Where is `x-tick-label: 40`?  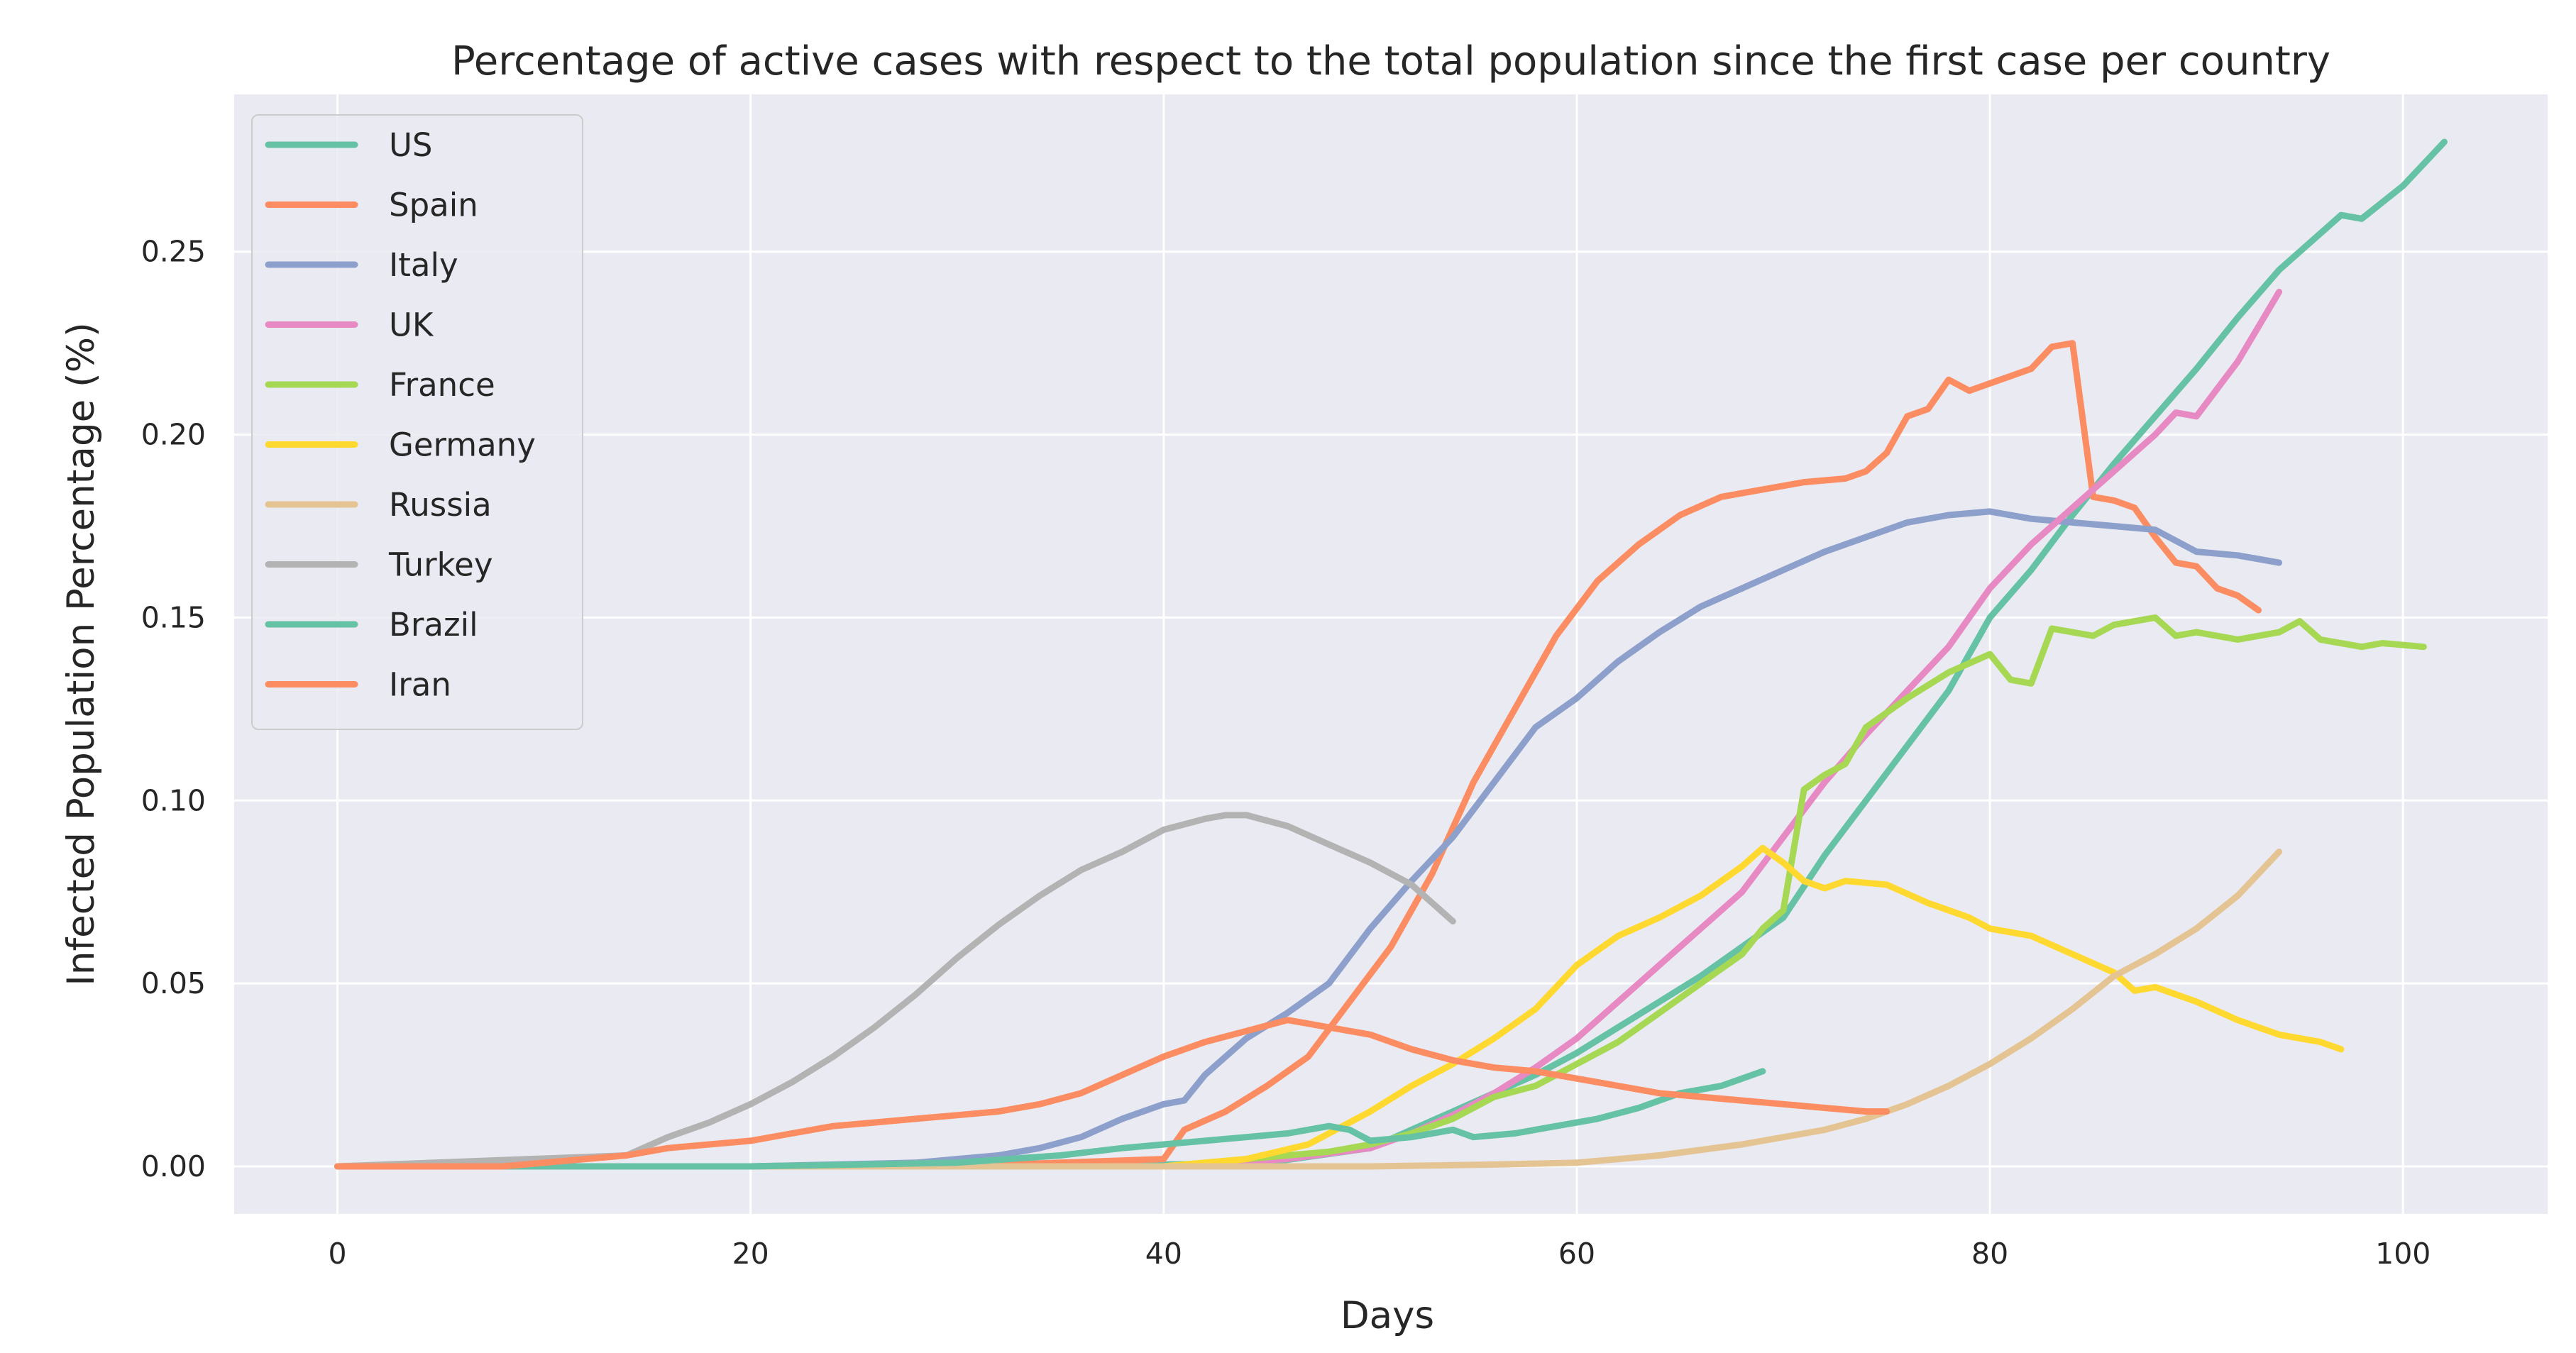 x-tick-label: 40 is located at coordinates (1163, 1254).